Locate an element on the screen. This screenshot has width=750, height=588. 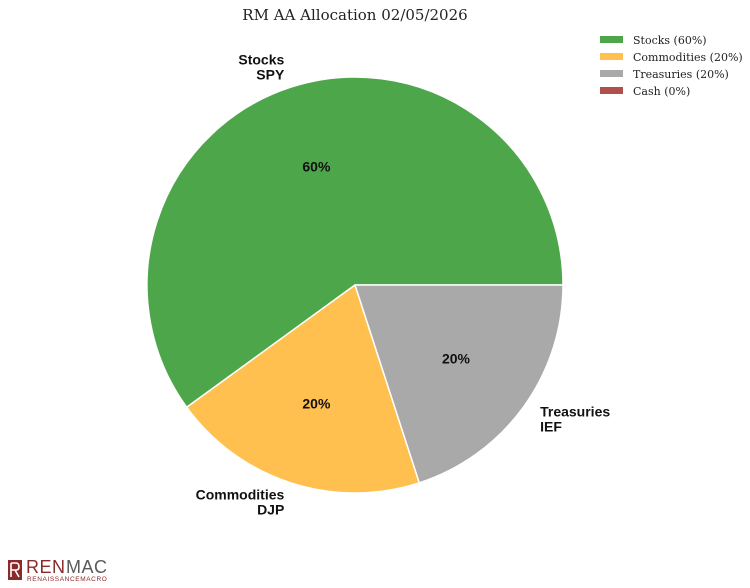
pct-label-commodities: 20% is located at coordinates (316, 404).